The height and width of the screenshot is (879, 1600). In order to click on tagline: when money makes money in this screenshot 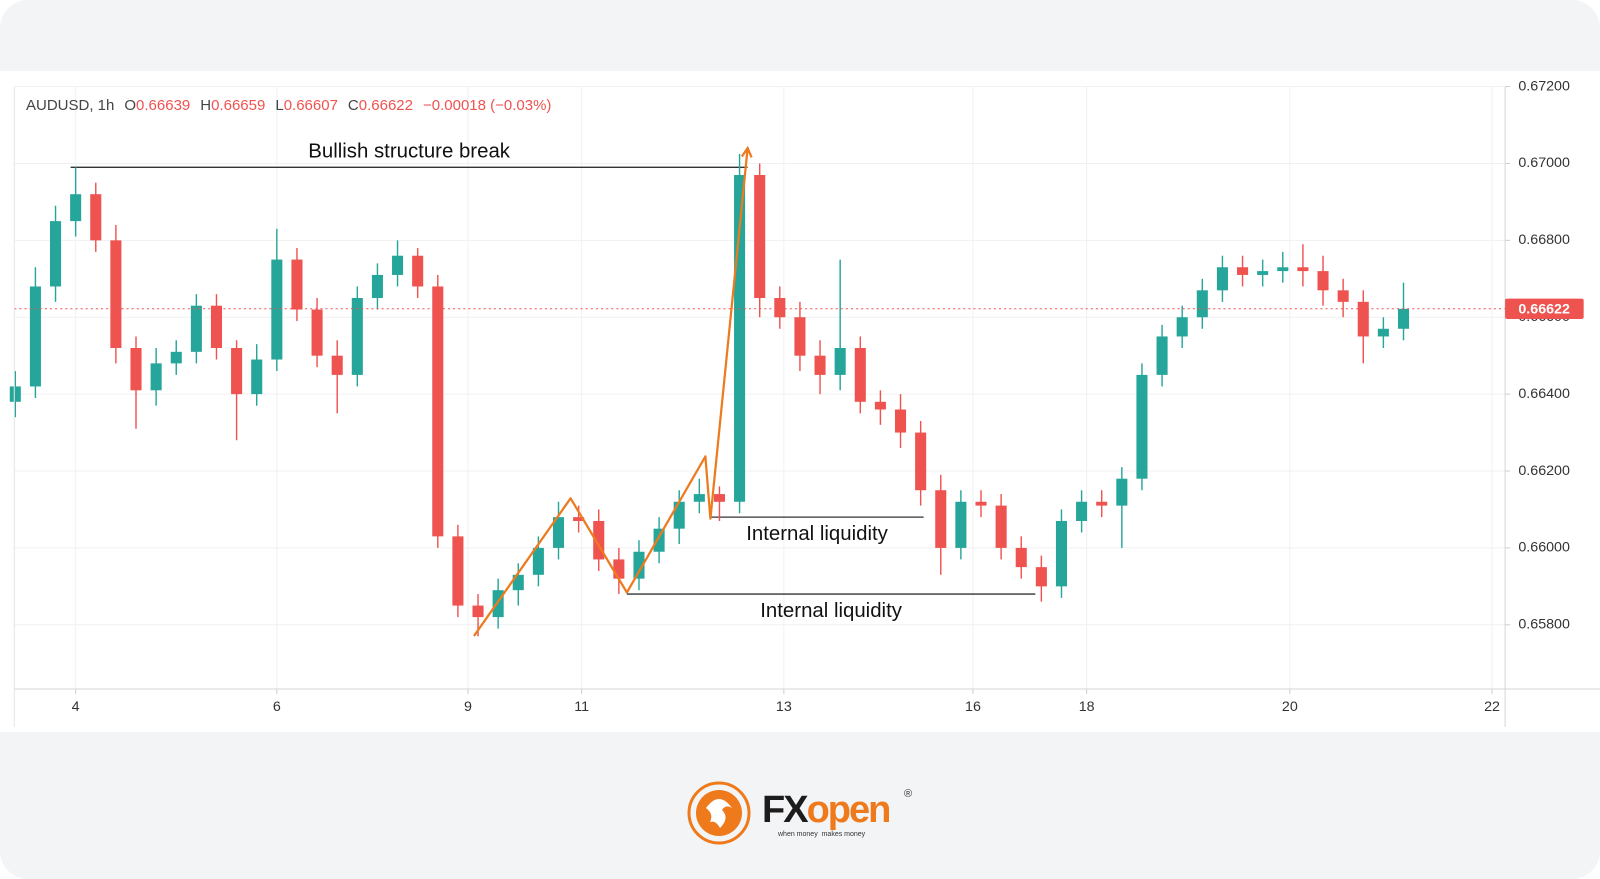, I will do `click(821, 834)`.